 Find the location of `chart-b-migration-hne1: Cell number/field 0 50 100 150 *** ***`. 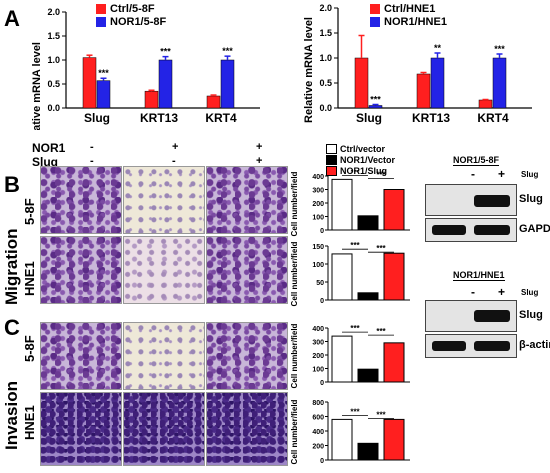

chart-b-migration-hne1: Cell number/field 0 50 100 150 *** *** is located at coordinates (351, 276).